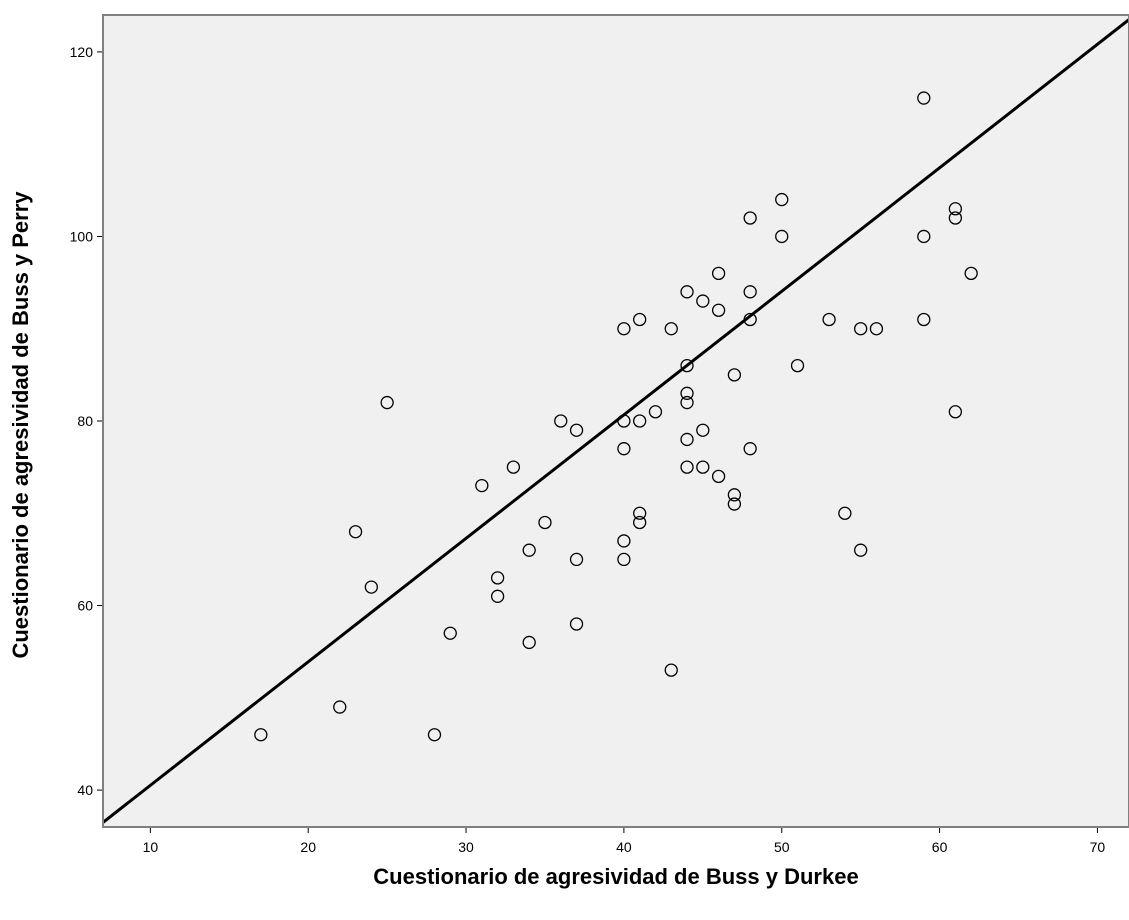 The width and height of the screenshot is (1129, 920). What do you see at coordinates (782, 847) in the screenshot?
I see `x-tick-label: 50` at bounding box center [782, 847].